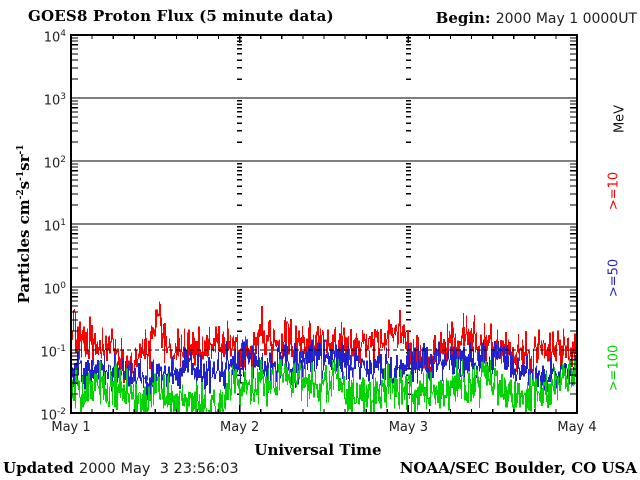  What do you see at coordinates (463, 18) in the screenshot?
I see `begin-label: Begin:` at bounding box center [463, 18].